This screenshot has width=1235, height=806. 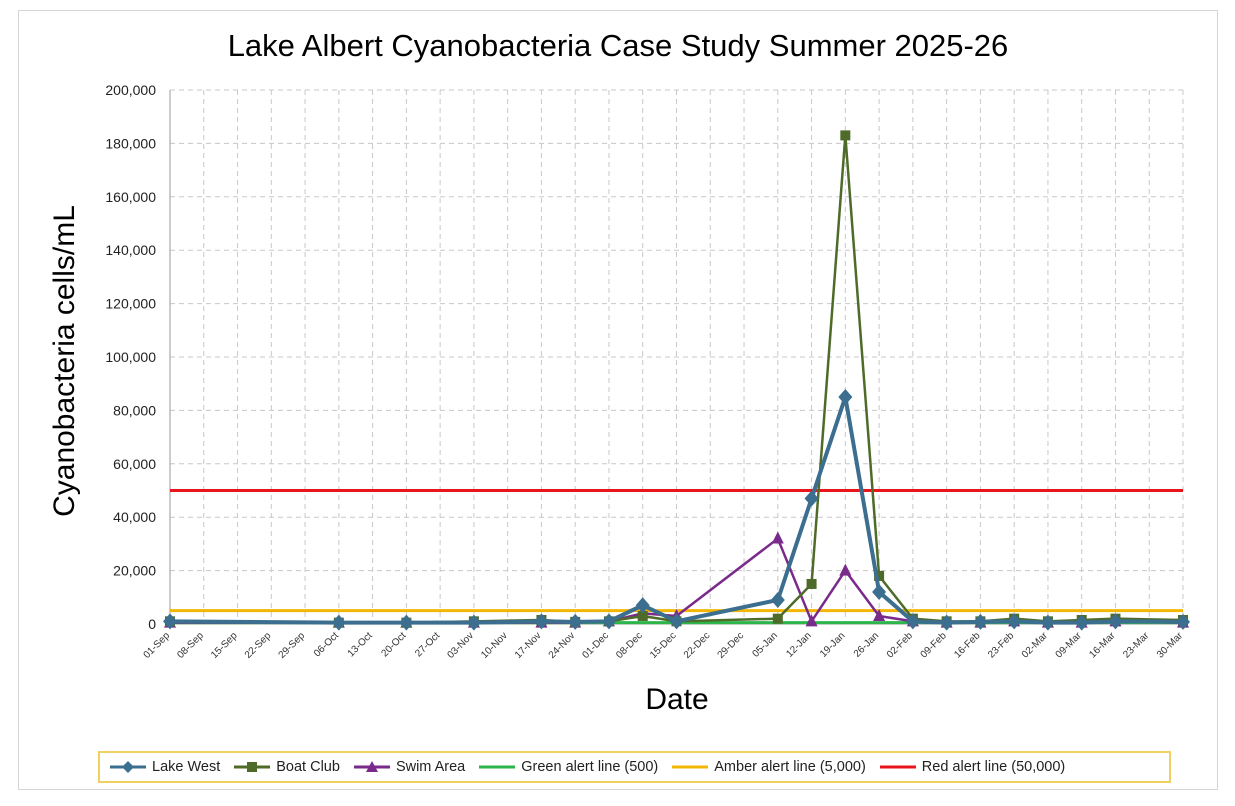 What do you see at coordinates (1136, 645) in the screenshot?
I see `x-tick-label: 23-Mar` at bounding box center [1136, 645].